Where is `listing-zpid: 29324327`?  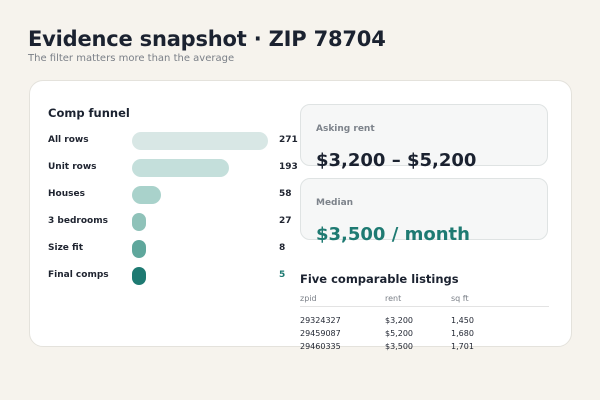 listing-zpid: 29324327 is located at coordinates (320, 320).